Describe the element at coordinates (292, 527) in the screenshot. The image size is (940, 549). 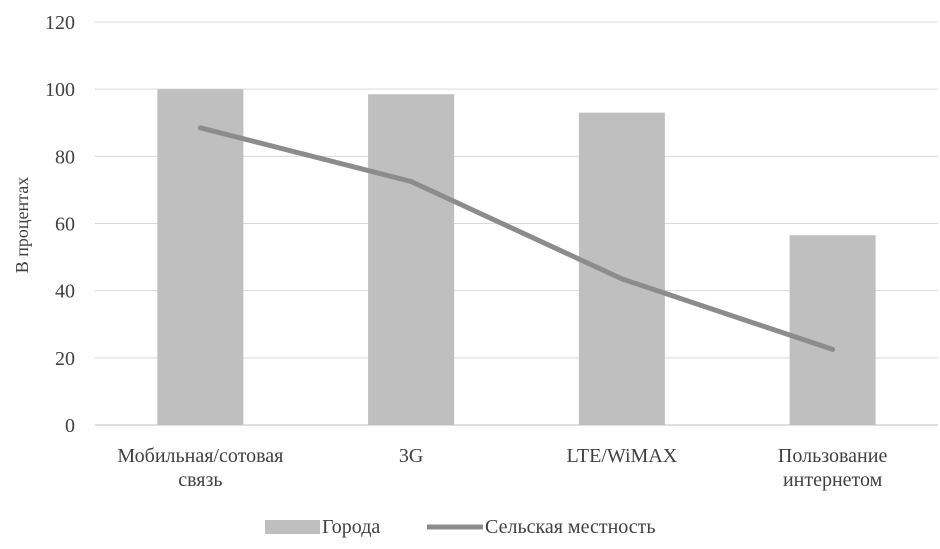
I see `legend-swatch-cities` at that location.